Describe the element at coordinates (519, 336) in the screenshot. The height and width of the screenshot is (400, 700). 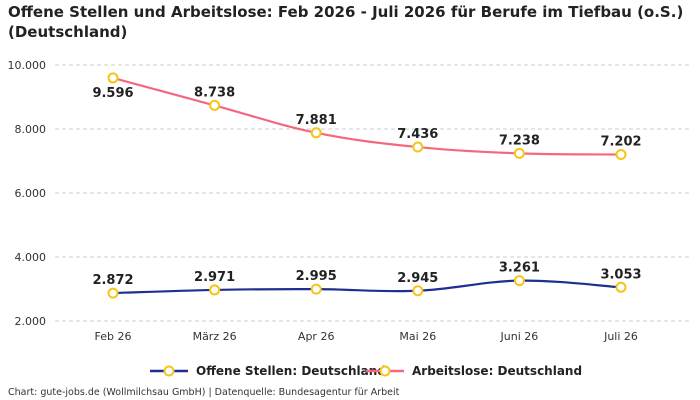
I see `x-tick-label: Juni 26` at that location.